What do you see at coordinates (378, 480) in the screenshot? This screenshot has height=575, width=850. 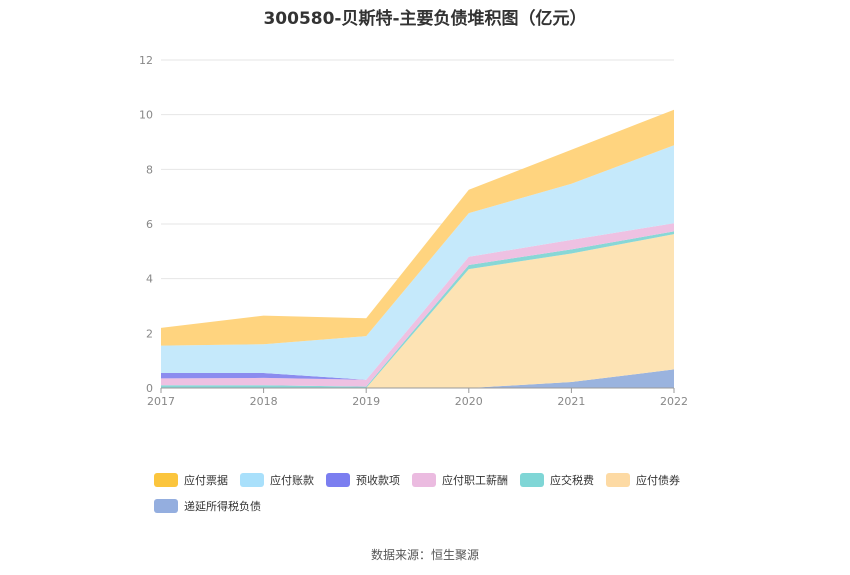 I see `legend-label: 预收款项` at bounding box center [378, 480].